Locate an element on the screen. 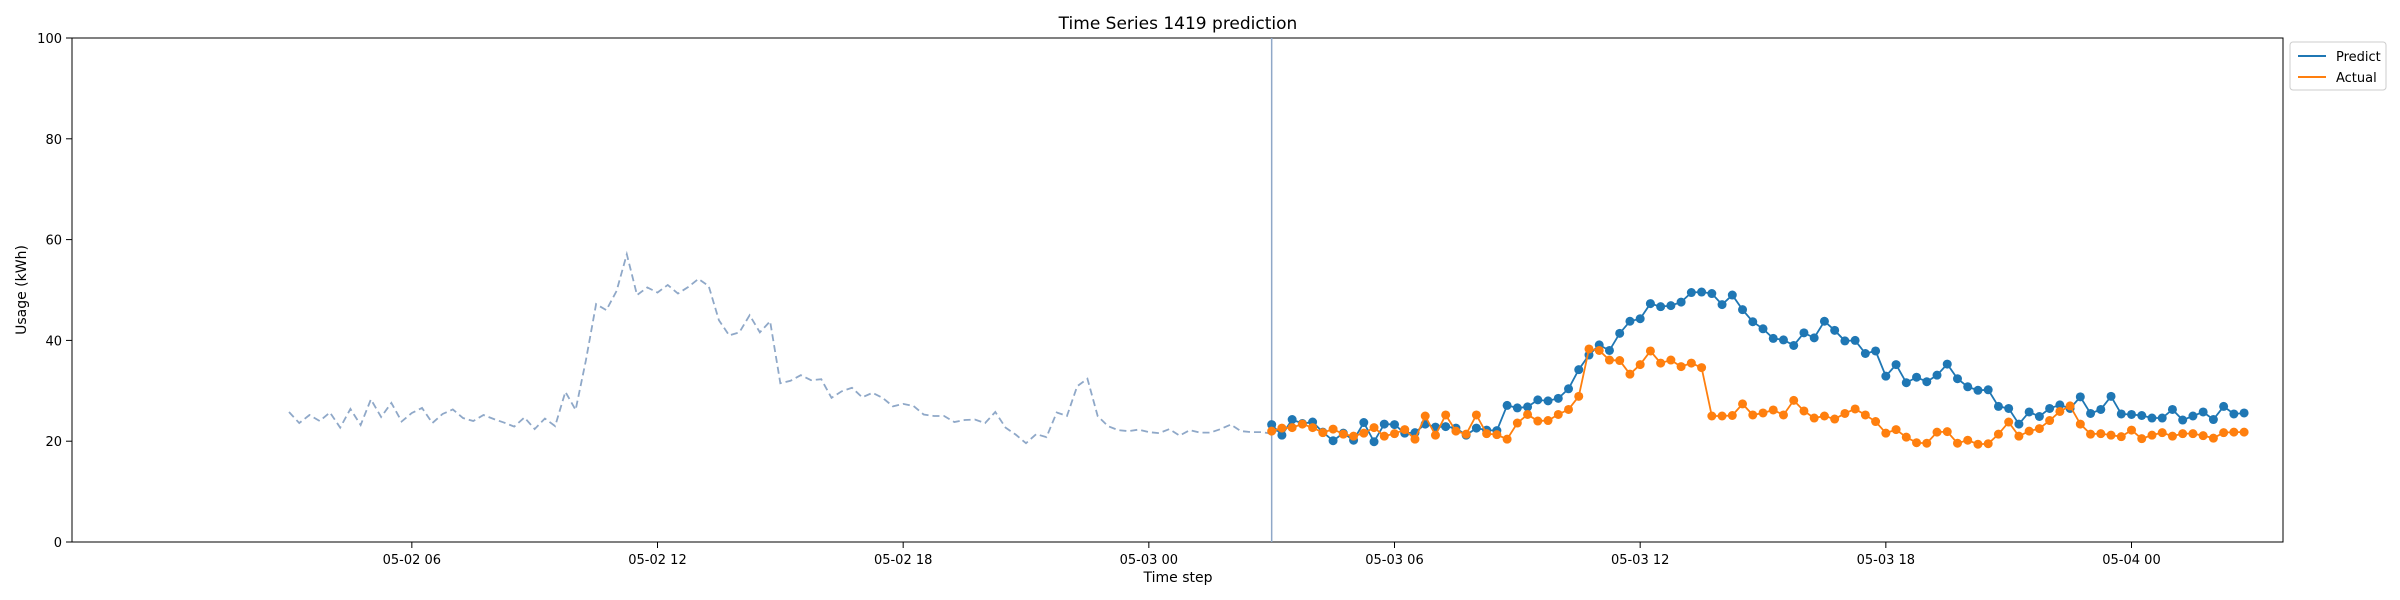 The image size is (2400, 600). x-tick-label: 05-02 06 is located at coordinates (412, 560).